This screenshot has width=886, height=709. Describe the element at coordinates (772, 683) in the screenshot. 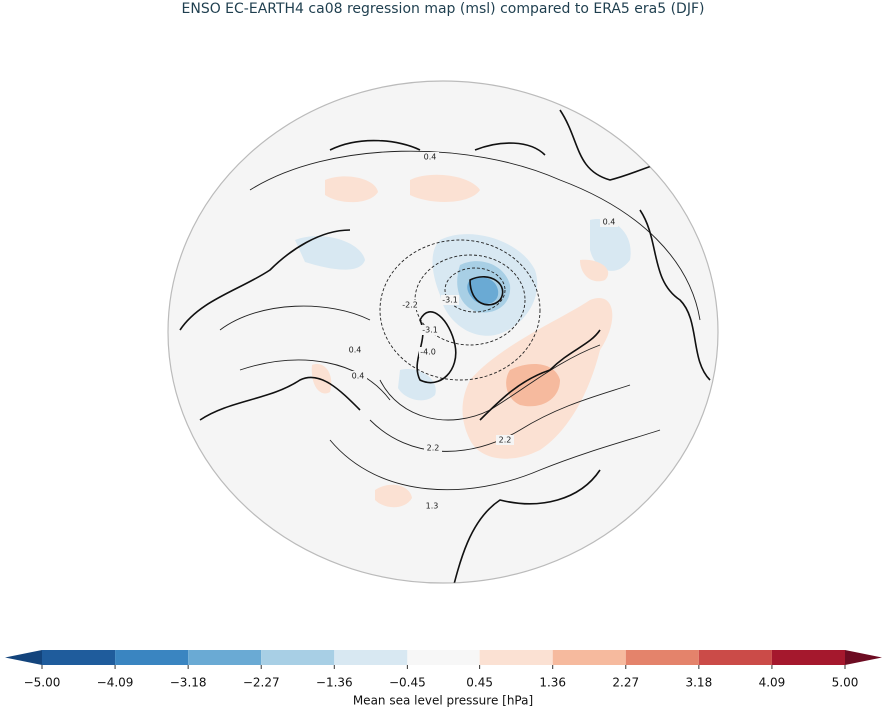

I see `colorbar-tick-label: 4.09` at that location.